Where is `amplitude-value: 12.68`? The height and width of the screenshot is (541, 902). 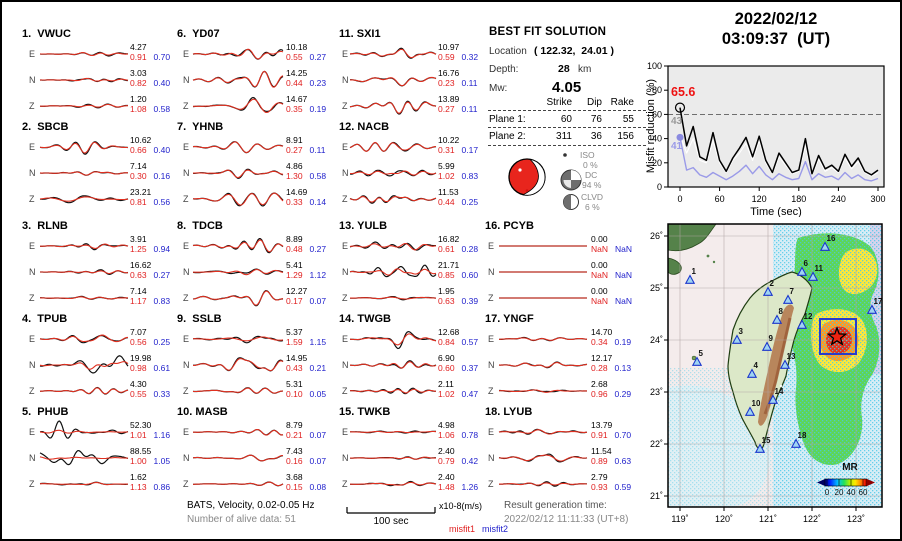
amplitude-value: 12.68 is located at coordinates (449, 332).